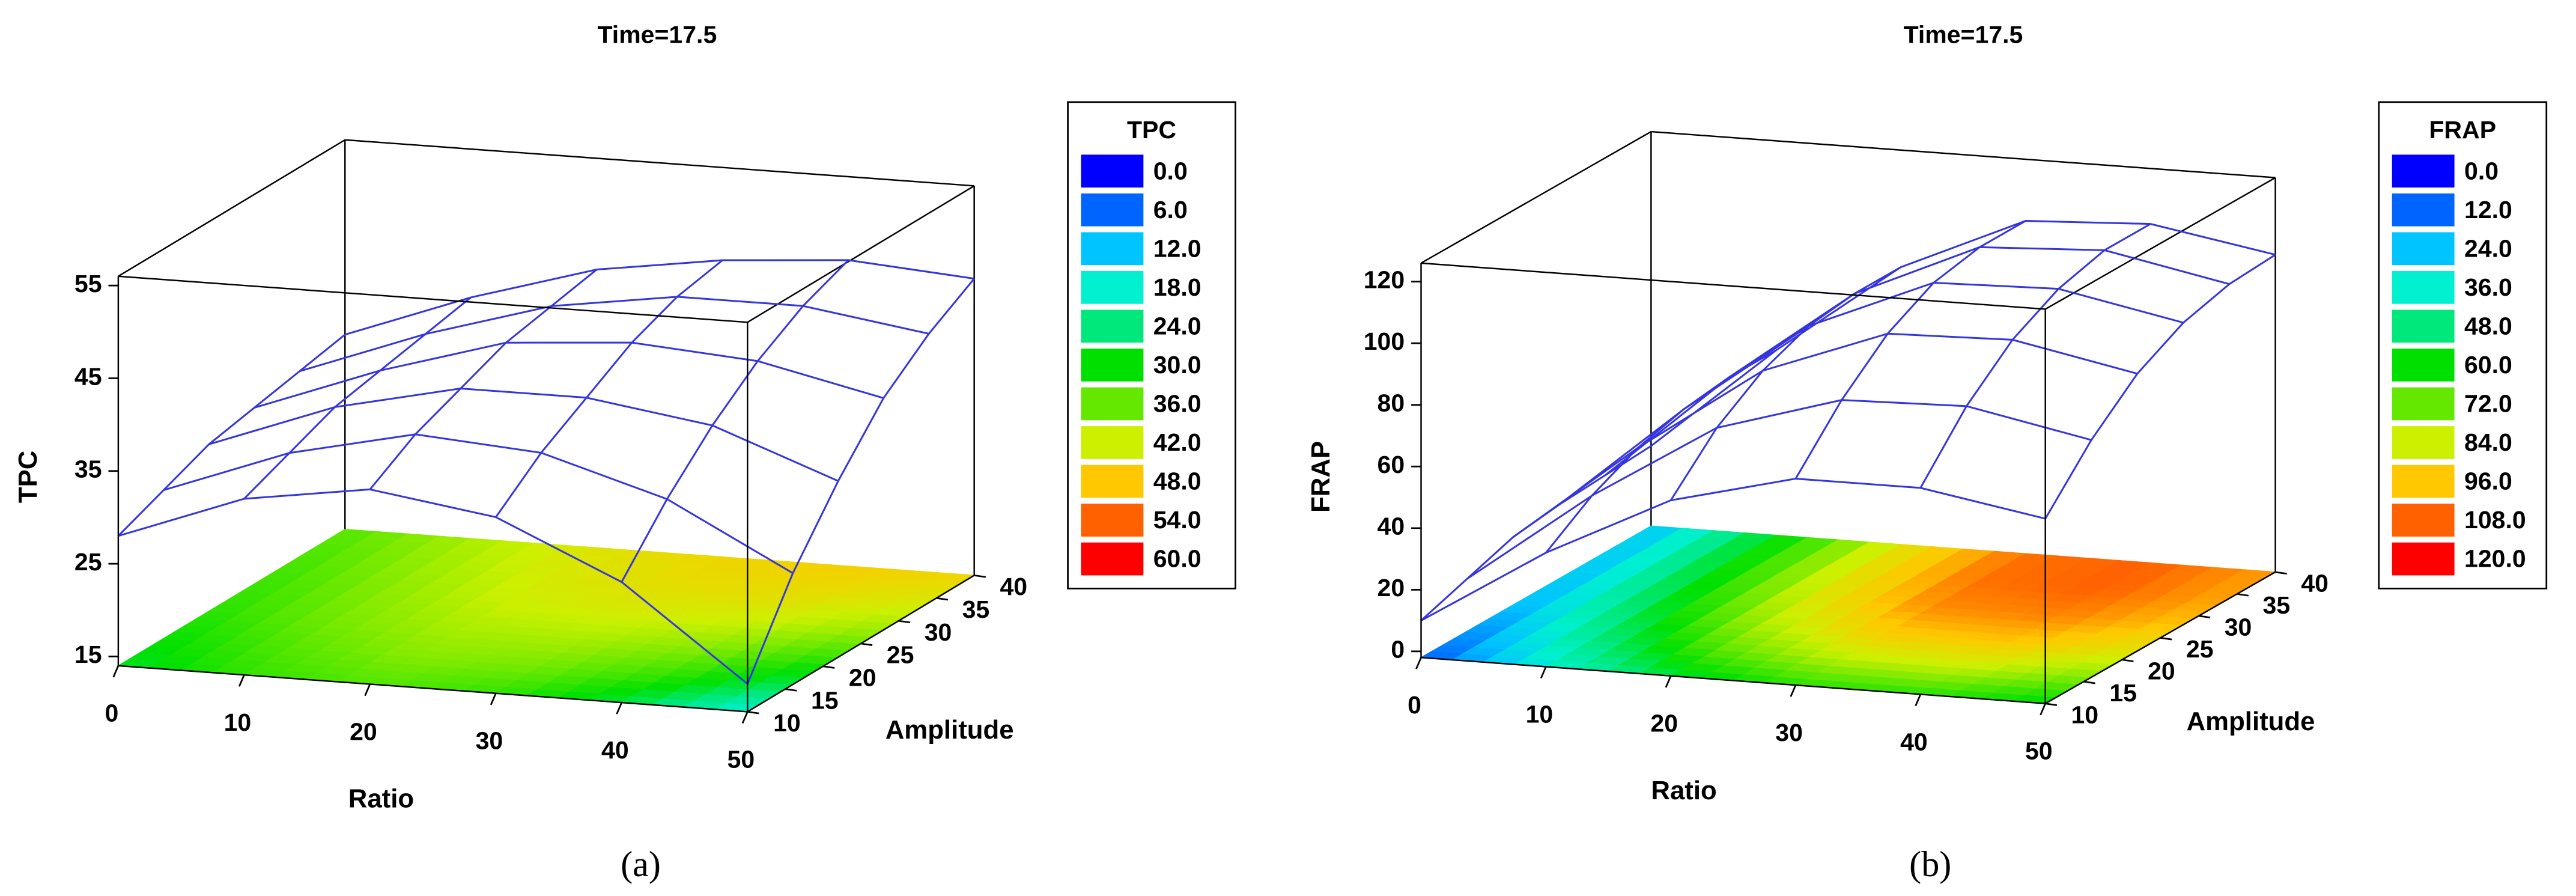  Describe the element at coordinates (1177, 403) in the screenshot. I see `legend-label: 36.0` at that location.